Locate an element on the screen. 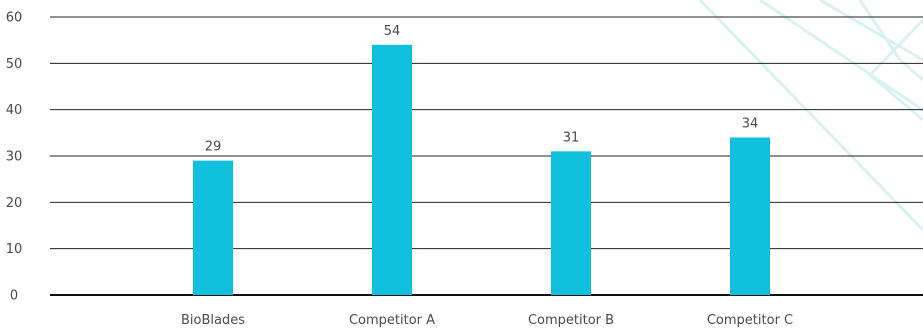  bar-competitor-a is located at coordinates (392, 169).